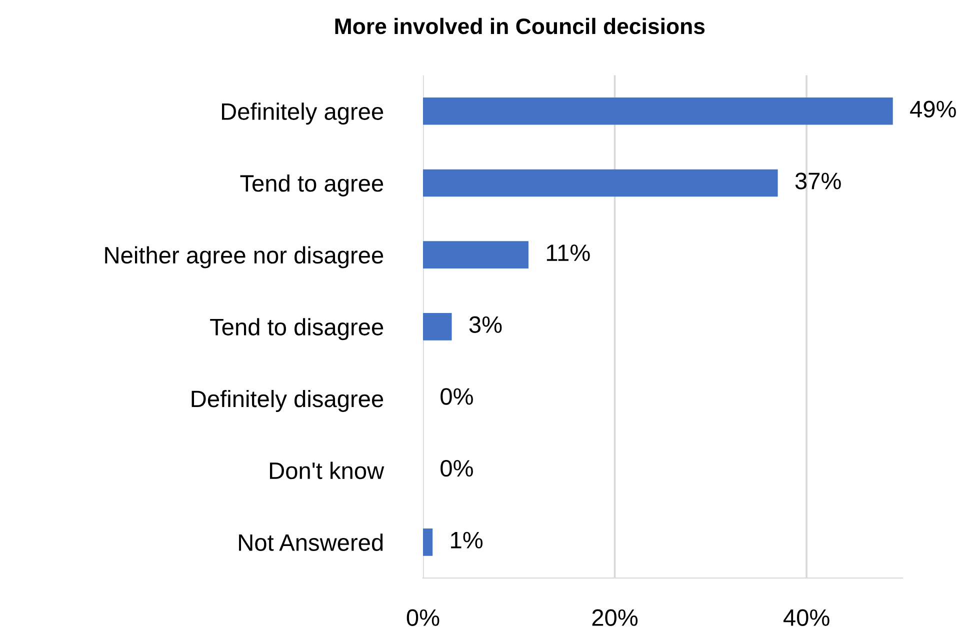  I want to click on data-label: 1%, so click(467, 540).